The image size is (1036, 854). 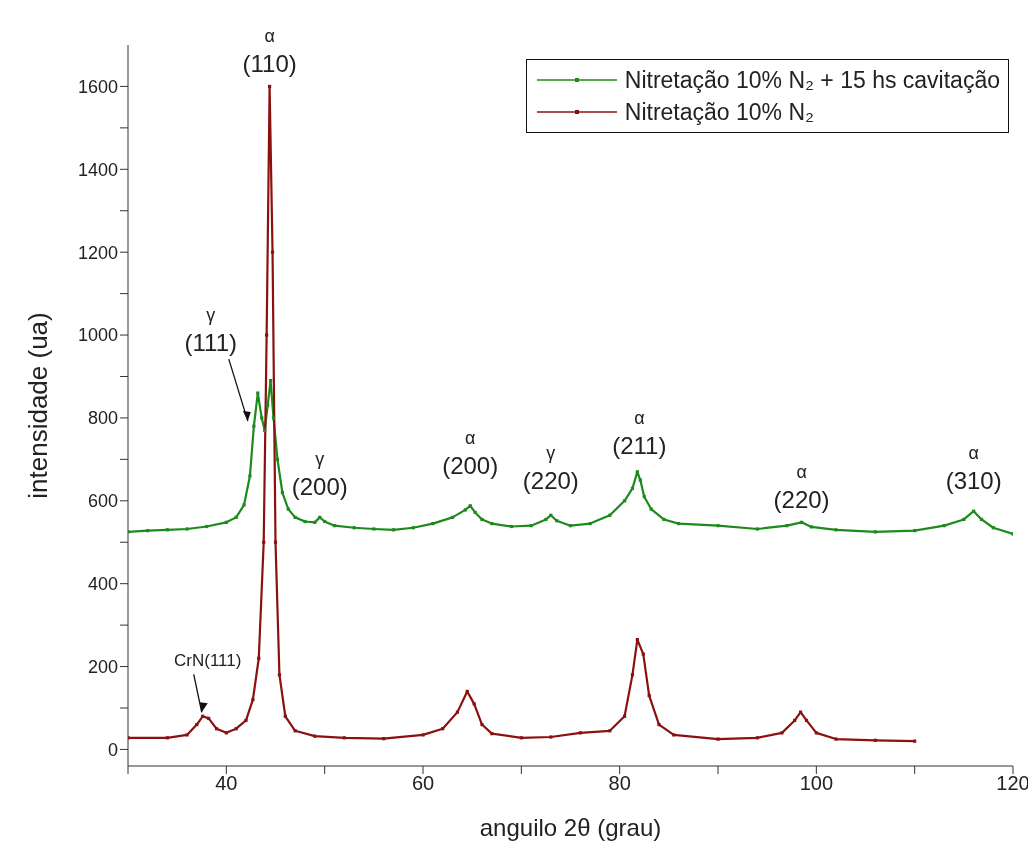 I want to click on y-axis-title: intensidade (ua), so click(x=38, y=405).